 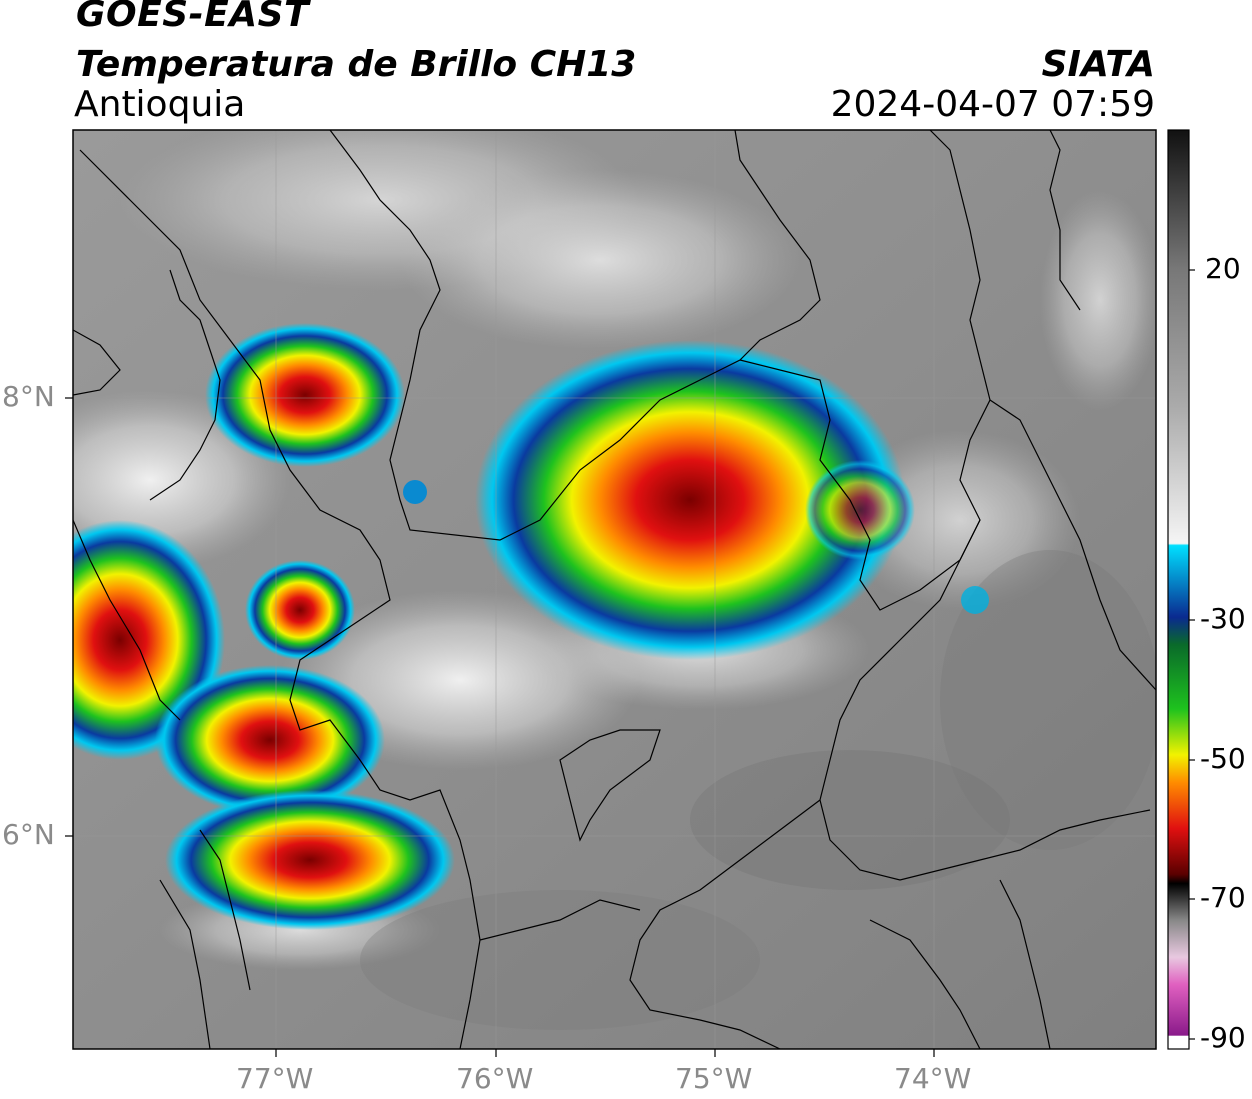 I want to click on lon-label-76w: 76°W, so click(x=495, y=1078).